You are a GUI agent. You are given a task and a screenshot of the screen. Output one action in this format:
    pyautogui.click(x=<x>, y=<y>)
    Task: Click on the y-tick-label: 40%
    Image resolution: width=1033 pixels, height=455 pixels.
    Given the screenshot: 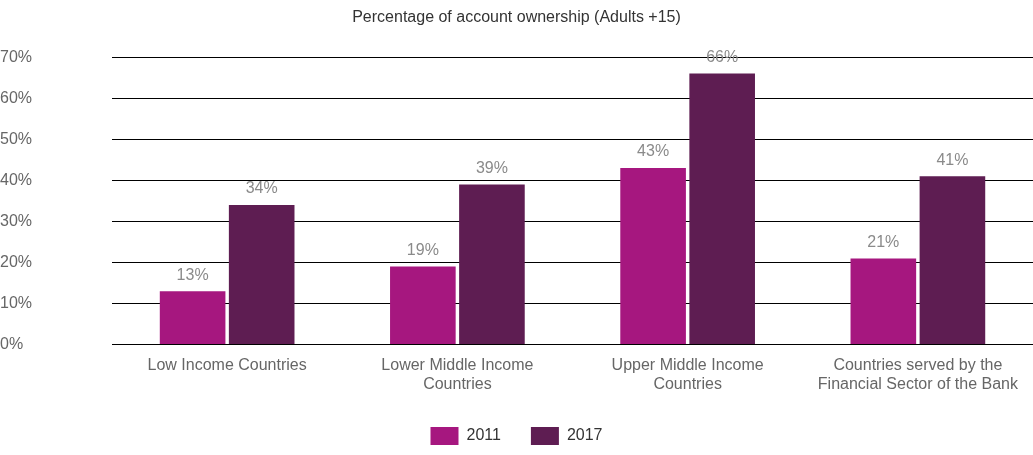 What is the action you would take?
    pyautogui.click(x=16, y=179)
    